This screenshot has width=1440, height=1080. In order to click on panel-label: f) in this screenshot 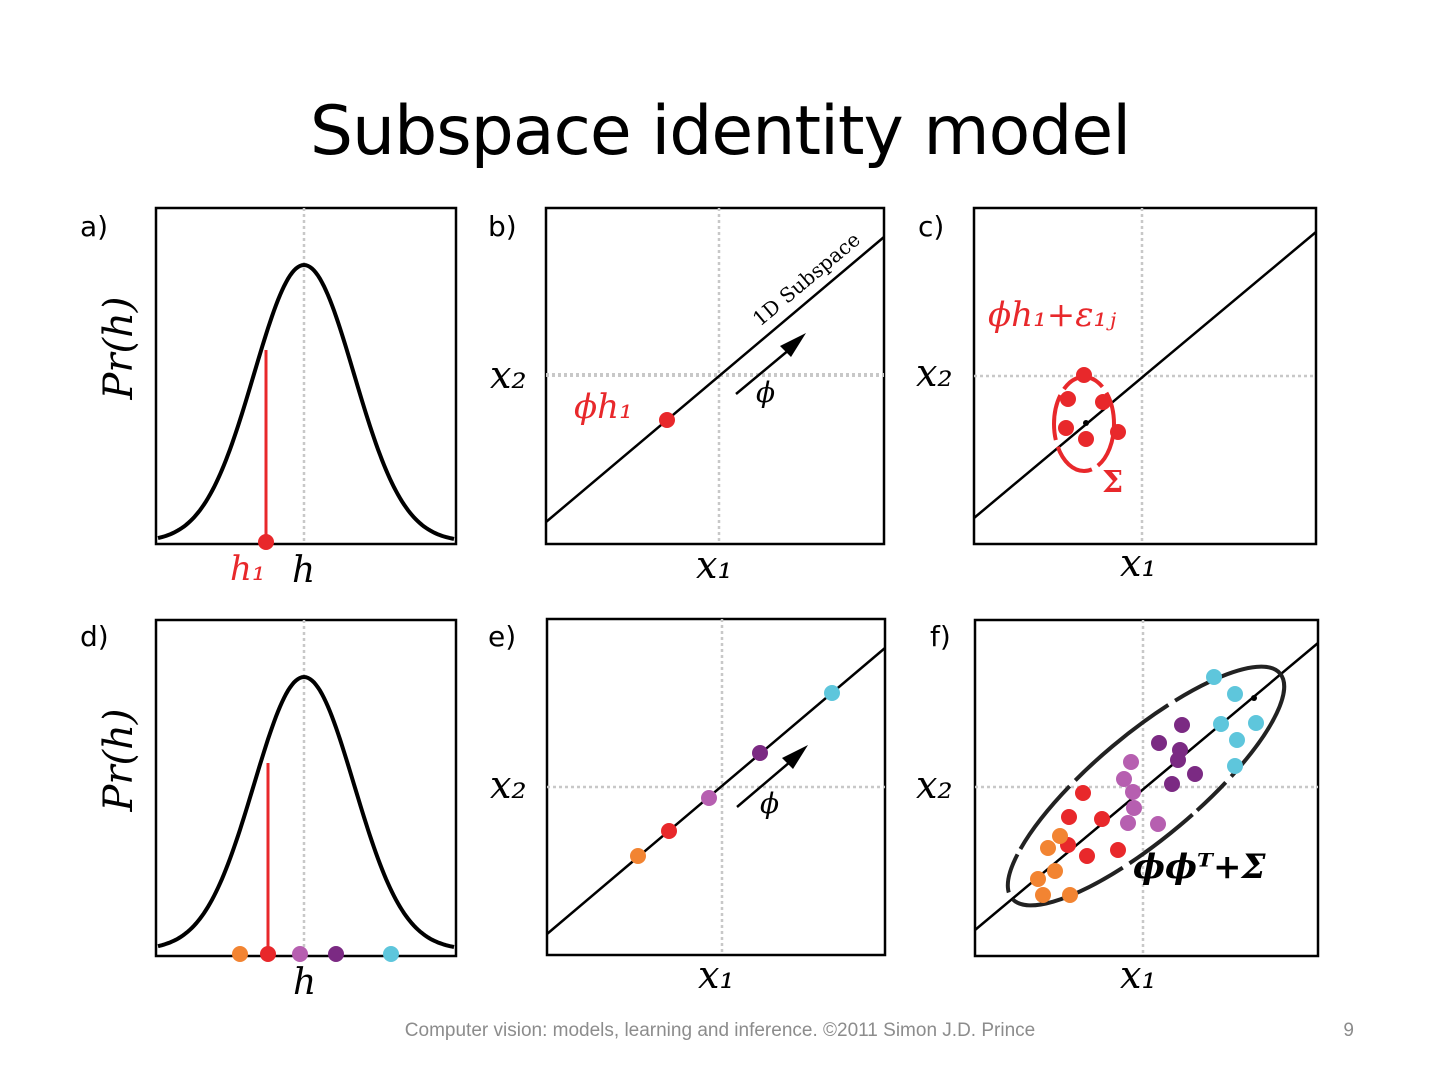, I will do `click(940, 636)`.